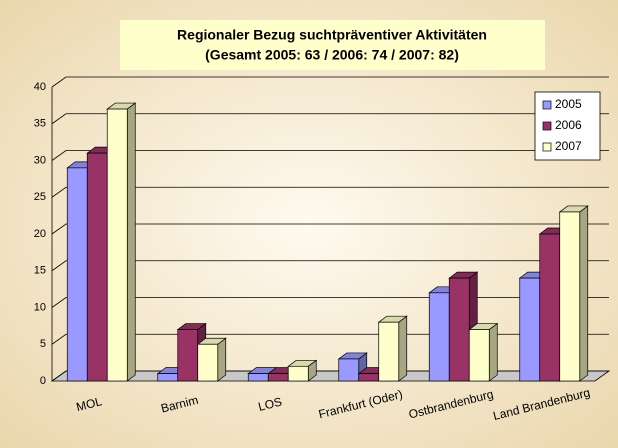 Image resolution: width=618 pixels, height=448 pixels. What do you see at coordinates (40, 87) in the screenshot?
I see `y-tick-label: 40` at bounding box center [40, 87].